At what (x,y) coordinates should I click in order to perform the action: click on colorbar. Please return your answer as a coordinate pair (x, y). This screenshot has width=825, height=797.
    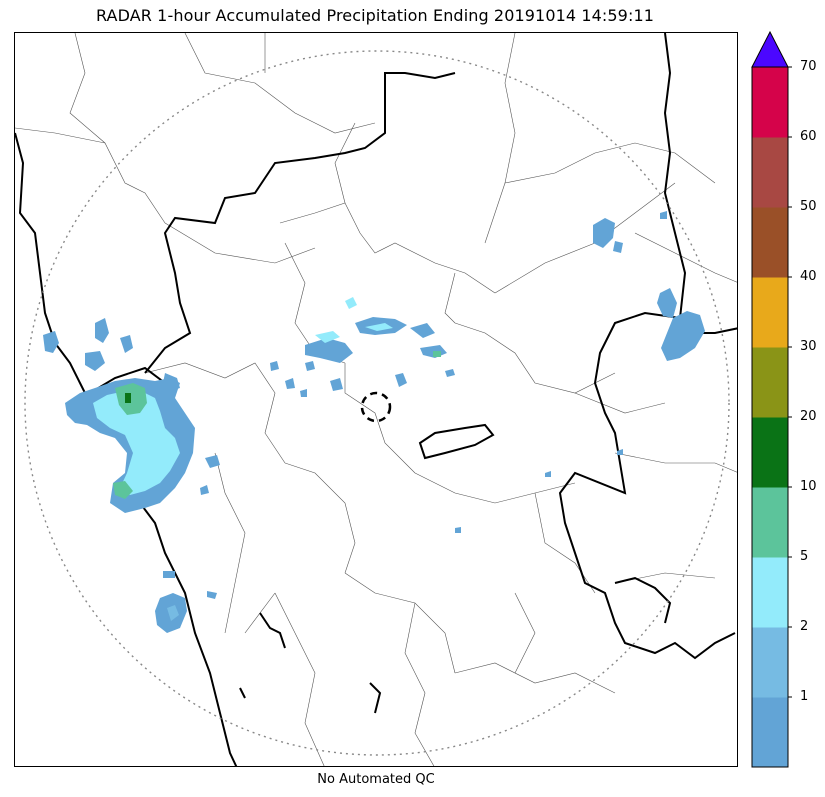
    Looking at the image, I should click on (771, 399).